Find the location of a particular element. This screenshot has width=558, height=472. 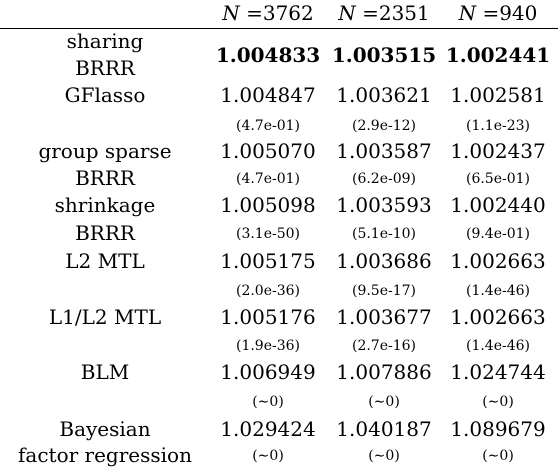

header-col-3-symbol: N is located at coordinates (467, 13).